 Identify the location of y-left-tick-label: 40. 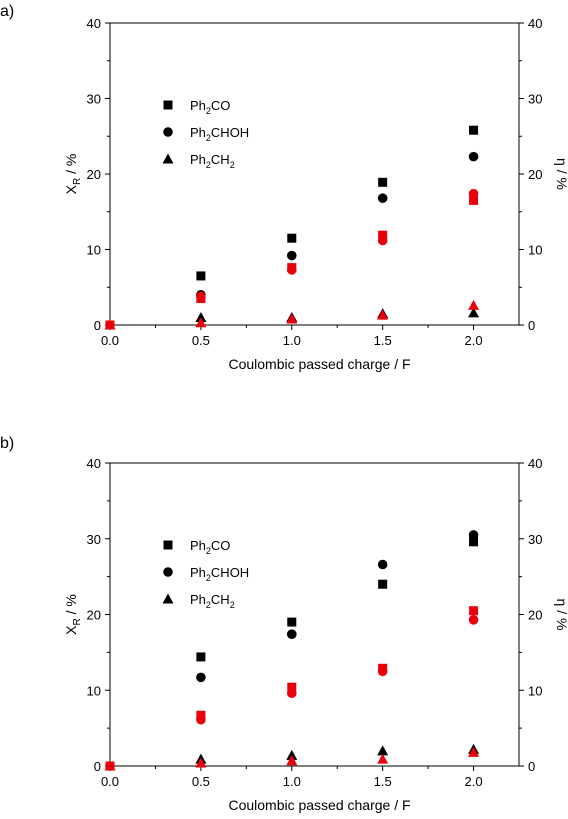
(94, 463).